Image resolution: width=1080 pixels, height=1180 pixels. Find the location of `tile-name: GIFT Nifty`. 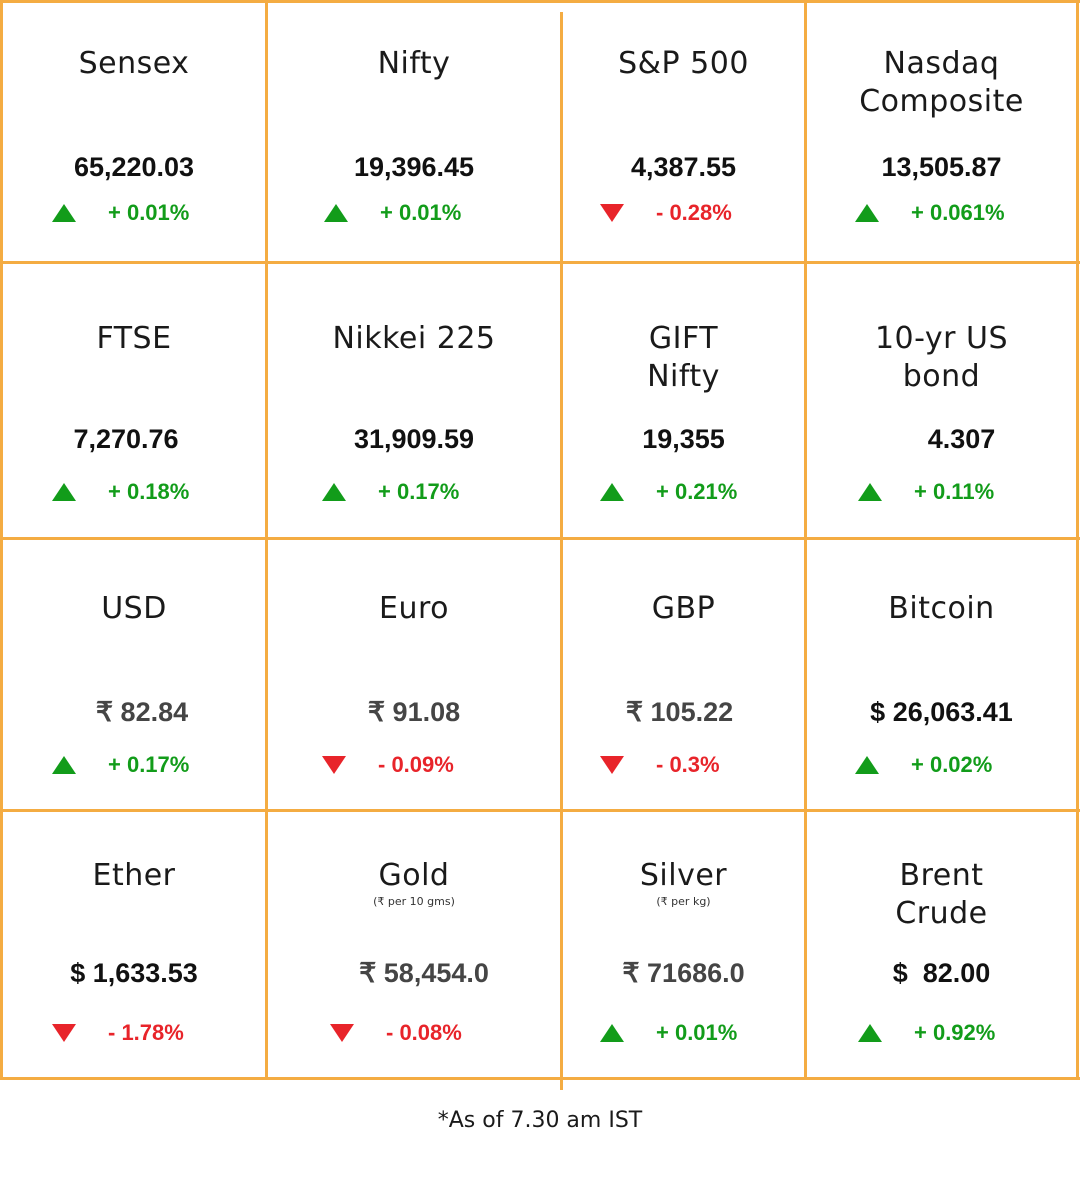

tile-name: GIFT Nifty is located at coordinates (683, 357).